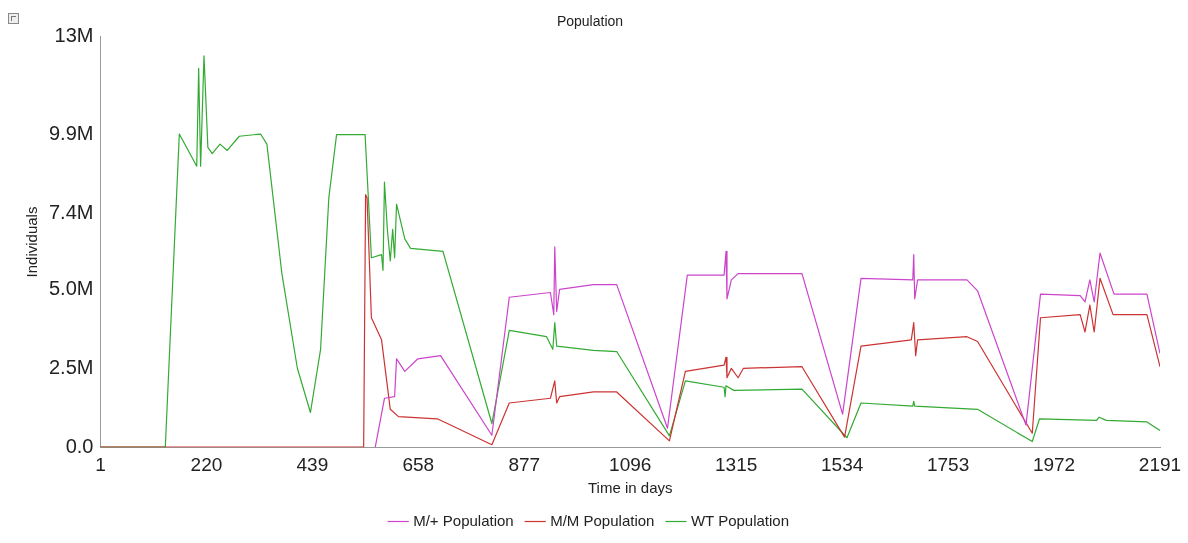 The width and height of the screenshot is (1188, 543). I want to click on y-tick-label: 5.0M, so click(71, 287).